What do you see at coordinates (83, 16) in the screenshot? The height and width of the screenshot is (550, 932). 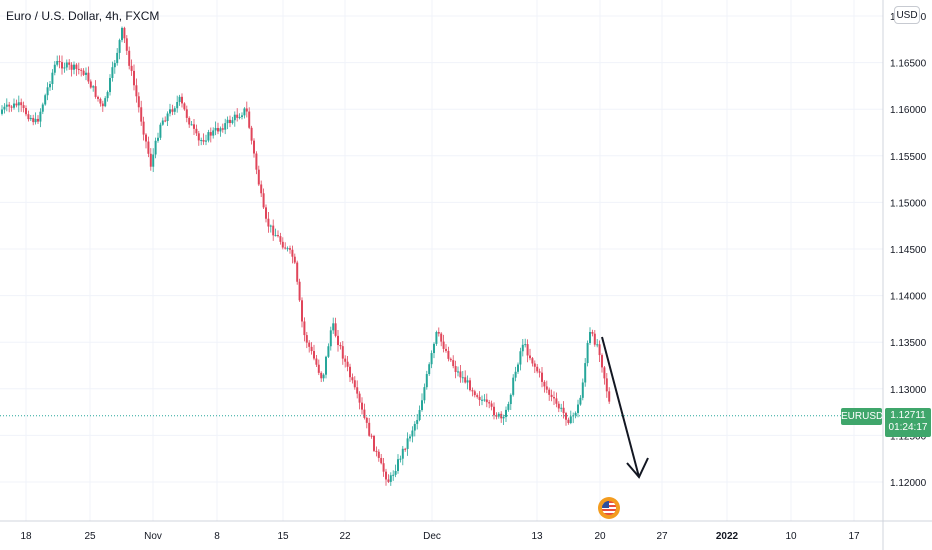 I see `chart-title: Euro / U.S. Dollar, 4h, FXCM` at bounding box center [83, 16].